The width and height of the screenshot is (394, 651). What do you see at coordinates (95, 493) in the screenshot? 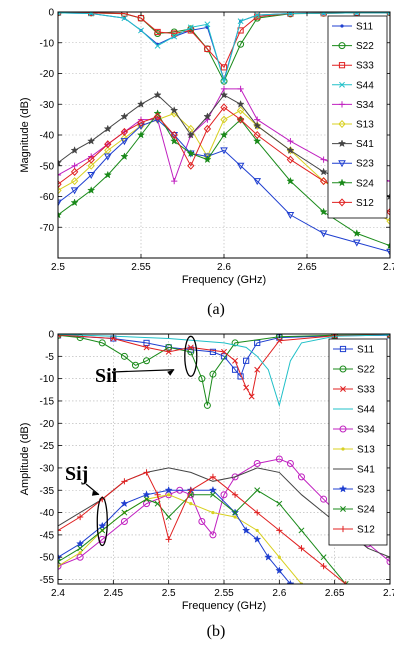
I see `sij-arrowhead` at bounding box center [95, 493].